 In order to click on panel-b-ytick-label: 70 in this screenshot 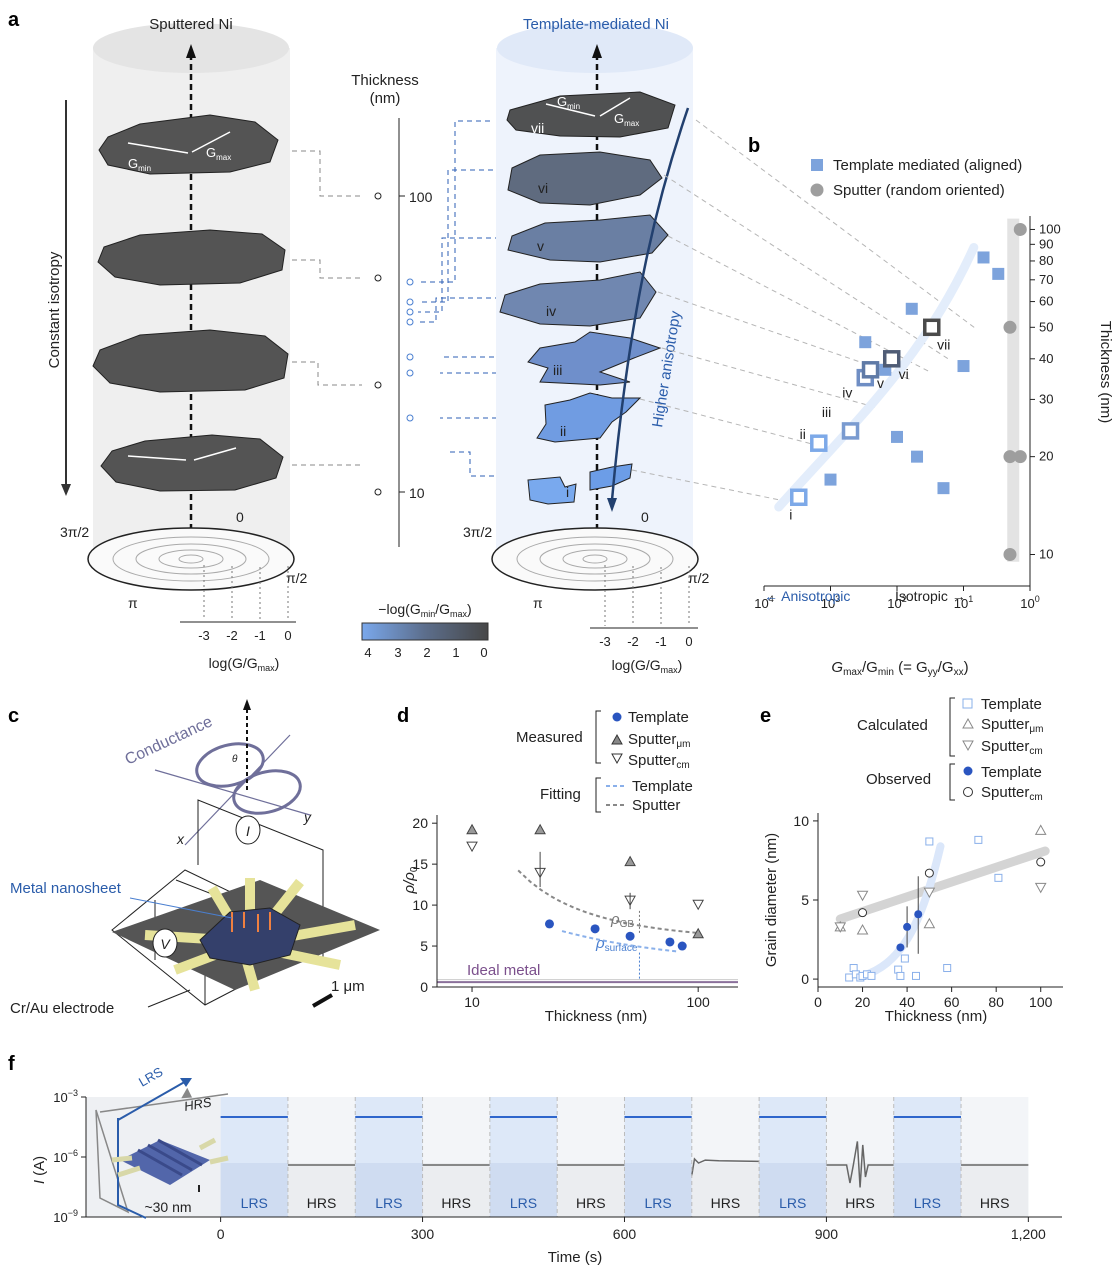, I will do `click(1046, 279)`.